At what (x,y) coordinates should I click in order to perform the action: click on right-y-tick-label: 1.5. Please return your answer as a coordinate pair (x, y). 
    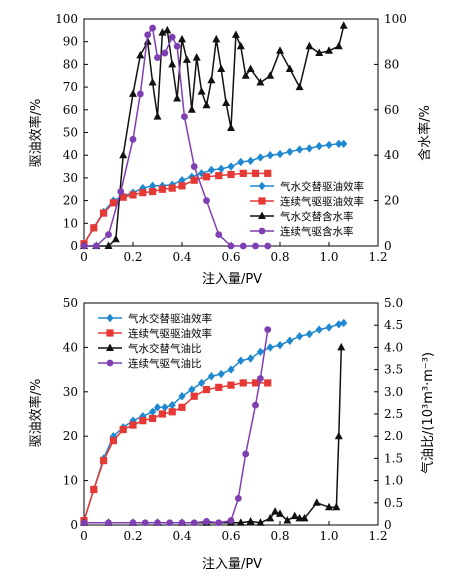
    Looking at the image, I should click on (393, 458).